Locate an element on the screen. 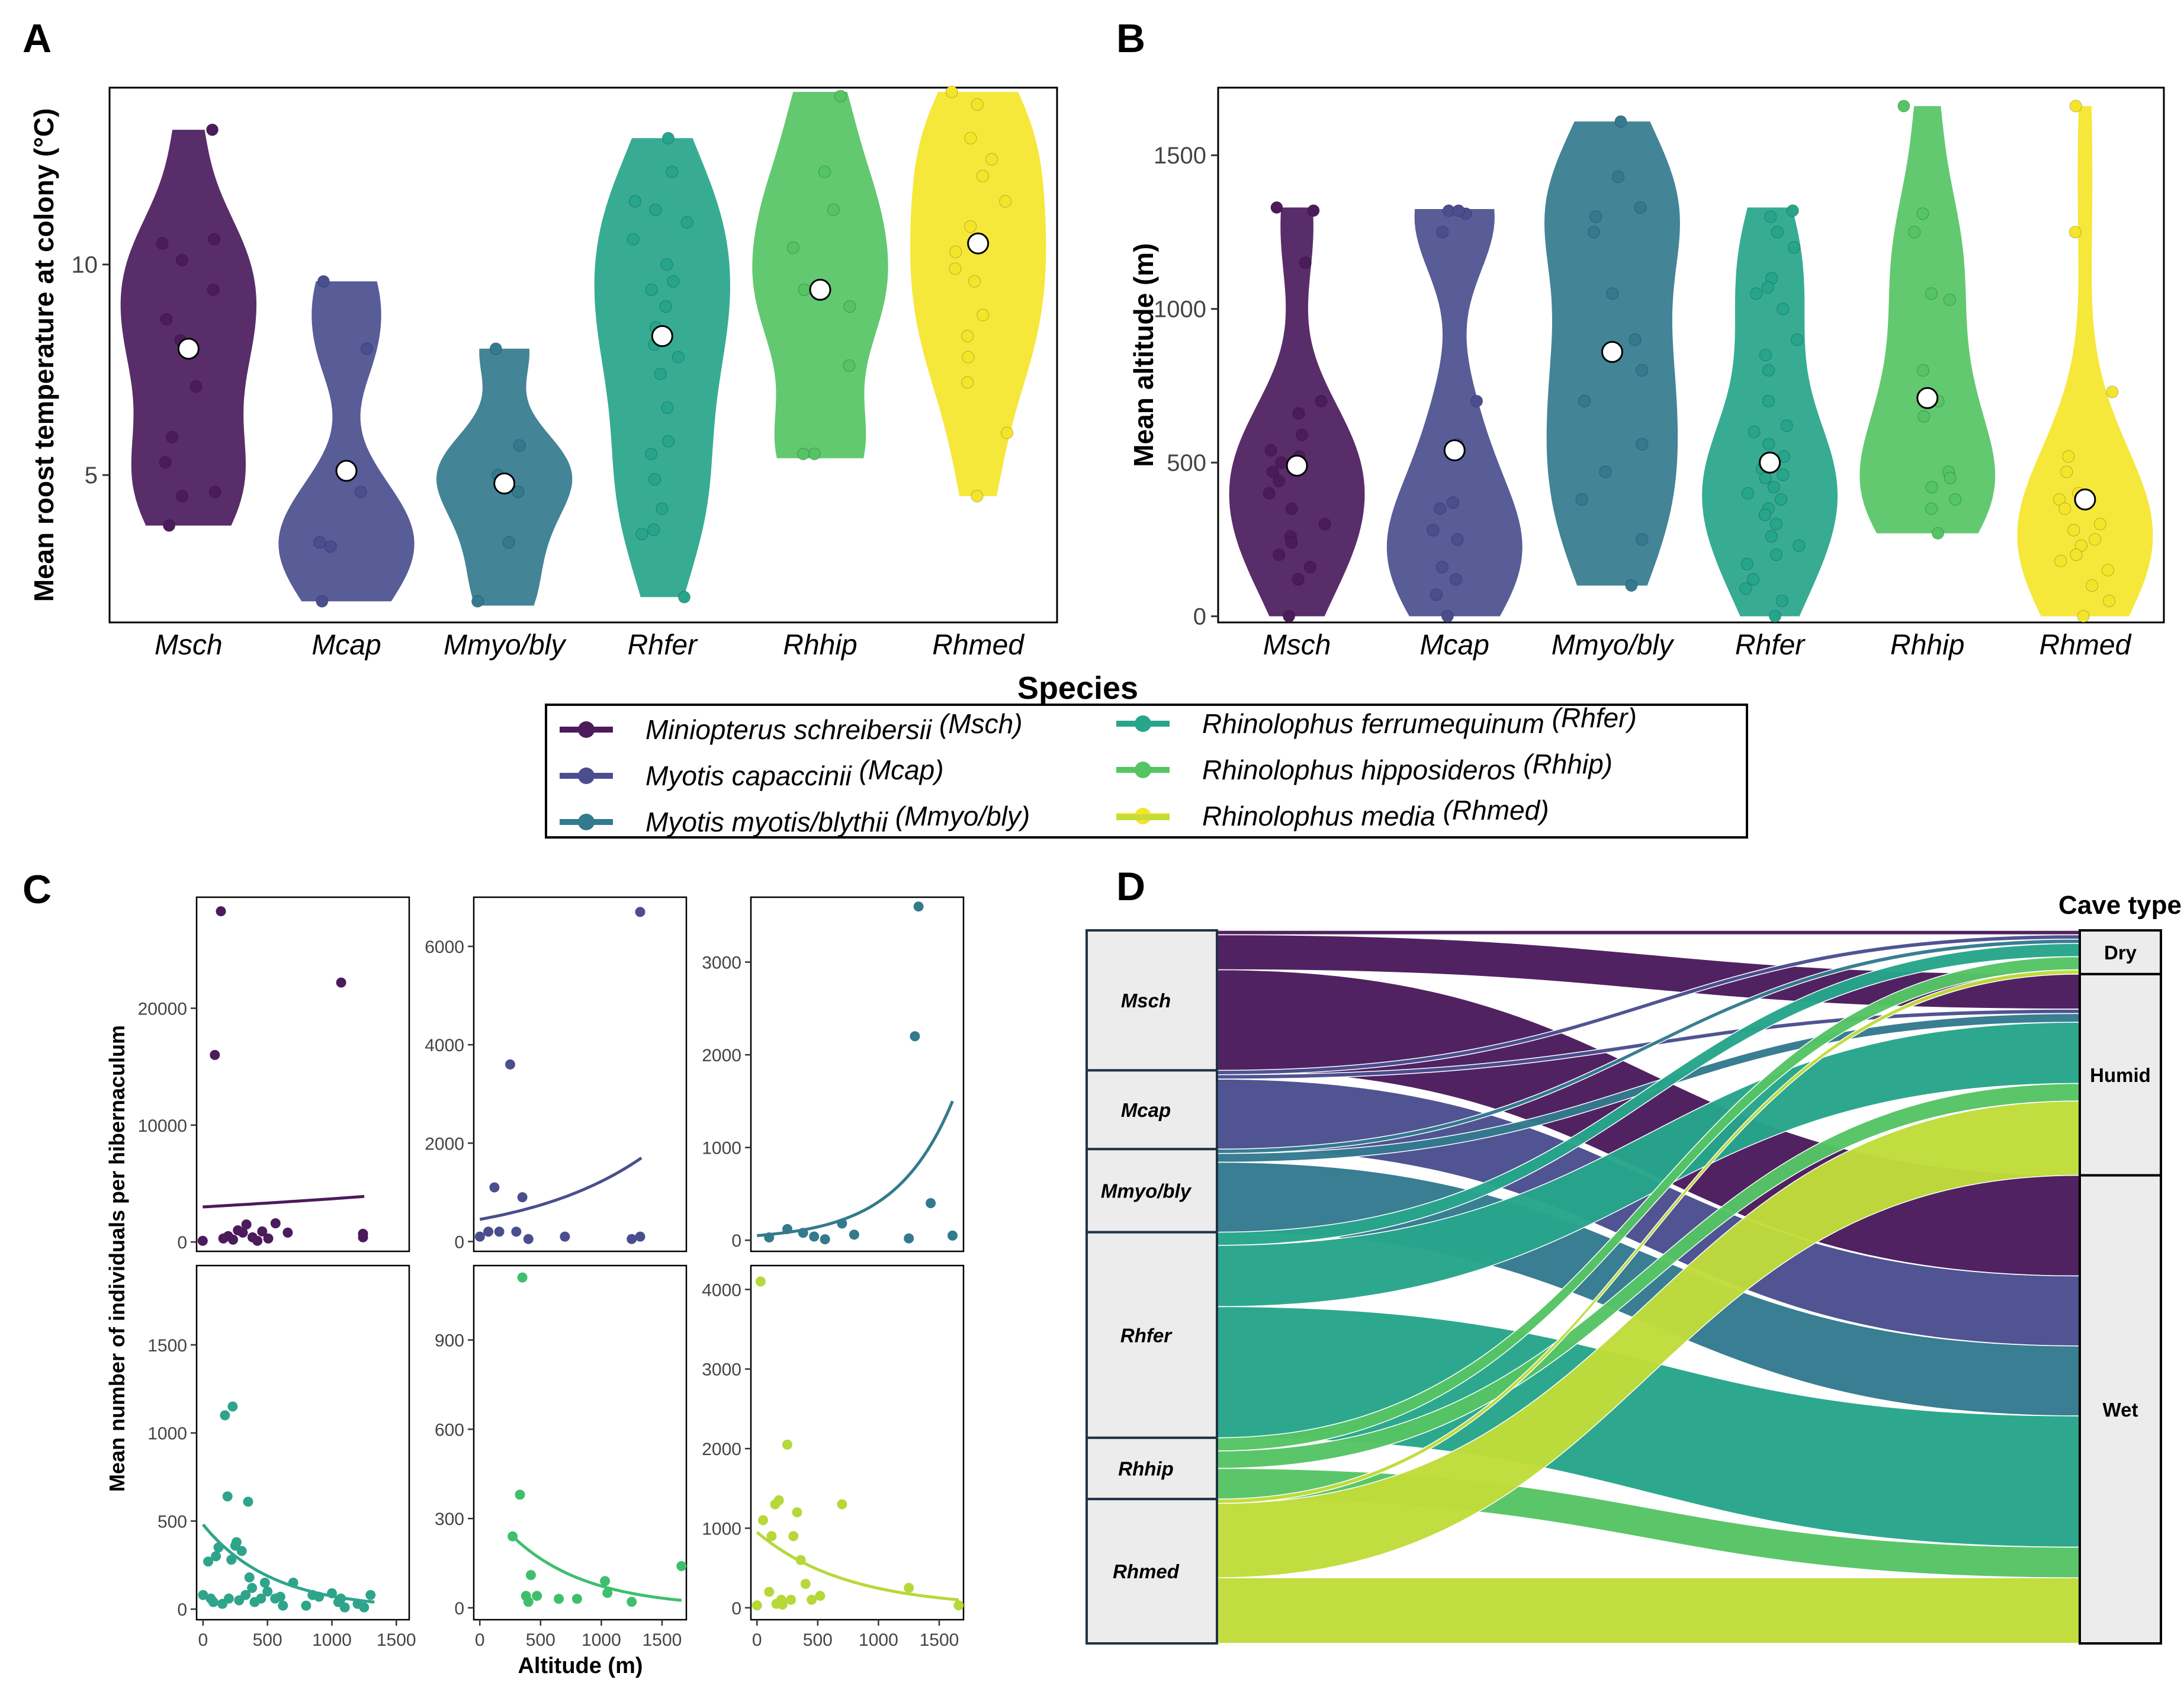 This screenshot has height=1689, width=2184. x-tick-label: Mcap is located at coordinates (1454, 645).